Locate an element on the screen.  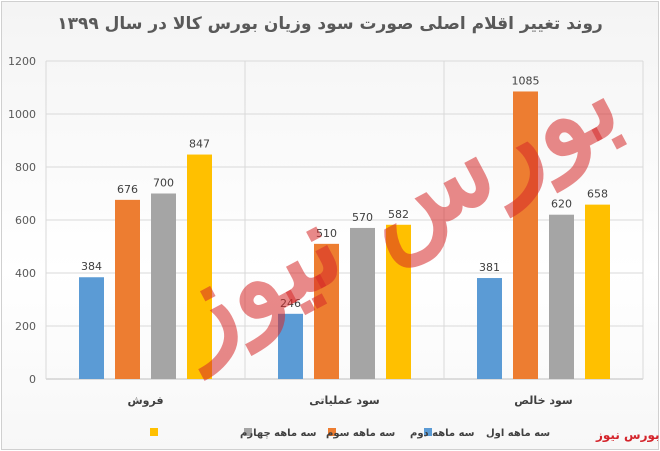
legend-label: سه ماهه چهارم is located at coordinates (278, 433).